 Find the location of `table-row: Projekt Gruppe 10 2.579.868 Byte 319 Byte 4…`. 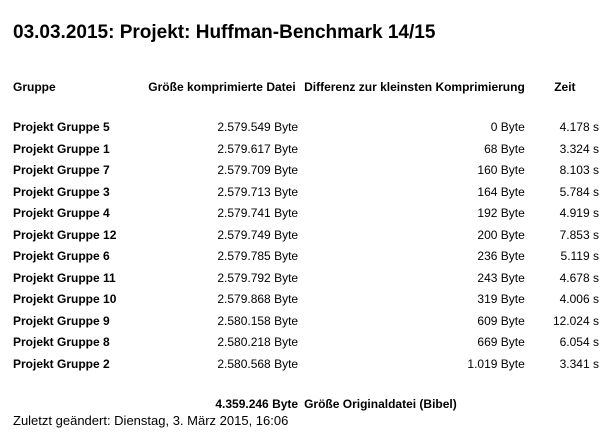

table-row: Projekt Gruppe 10 2.579.868 Byte 319 Byte 4… is located at coordinates (306, 300).